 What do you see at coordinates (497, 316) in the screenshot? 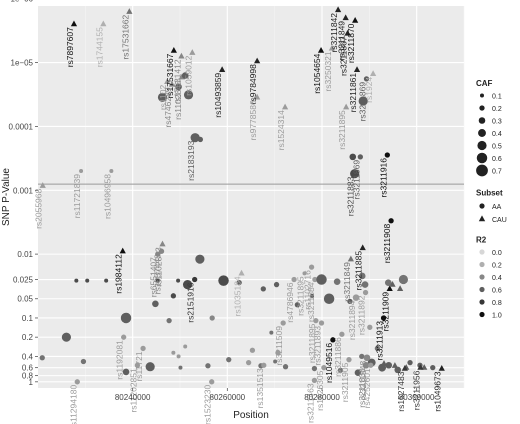
I see `legend-r2-label: 1.0` at bounding box center [497, 316].